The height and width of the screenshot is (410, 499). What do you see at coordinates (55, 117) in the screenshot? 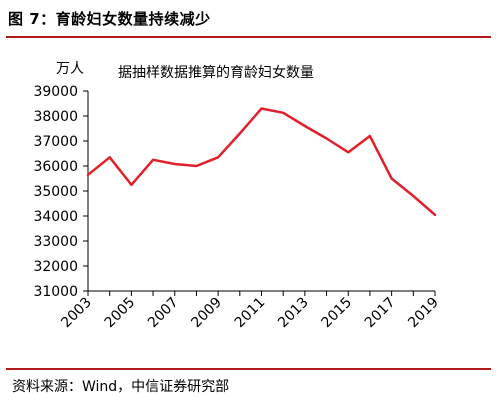
I see `y-tick-label: 38000` at bounding box center [55, 117].